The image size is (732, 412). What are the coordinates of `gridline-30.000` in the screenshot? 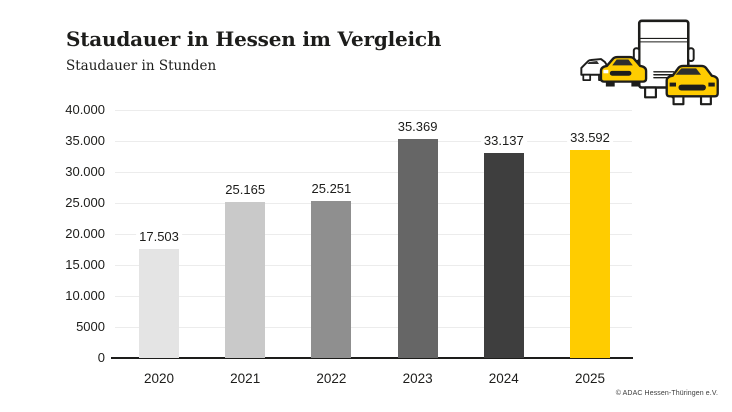 It's located at (373, 172).